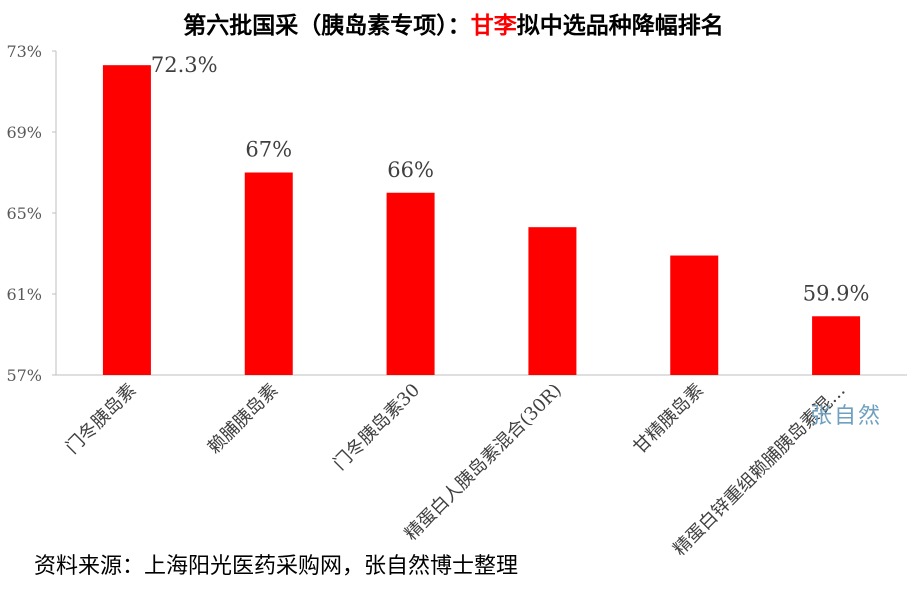  I want to click on chart-title: 第六批国采（胰岛素专项）：甘李拟中选品种降幅排名, so click(453, 23).